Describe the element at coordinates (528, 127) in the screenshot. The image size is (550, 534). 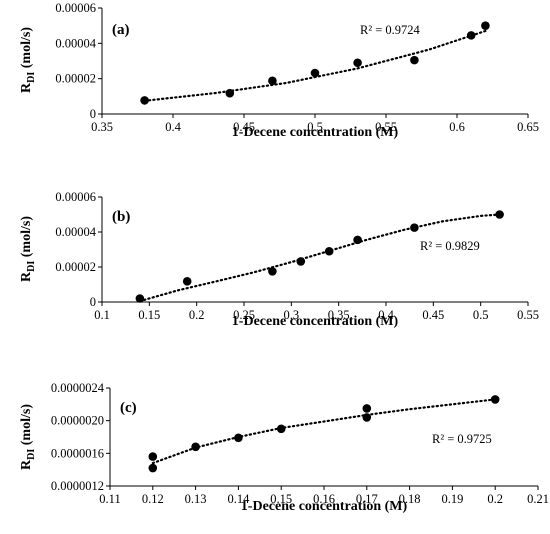
I see `x-tick-label: 0.65` at that location.